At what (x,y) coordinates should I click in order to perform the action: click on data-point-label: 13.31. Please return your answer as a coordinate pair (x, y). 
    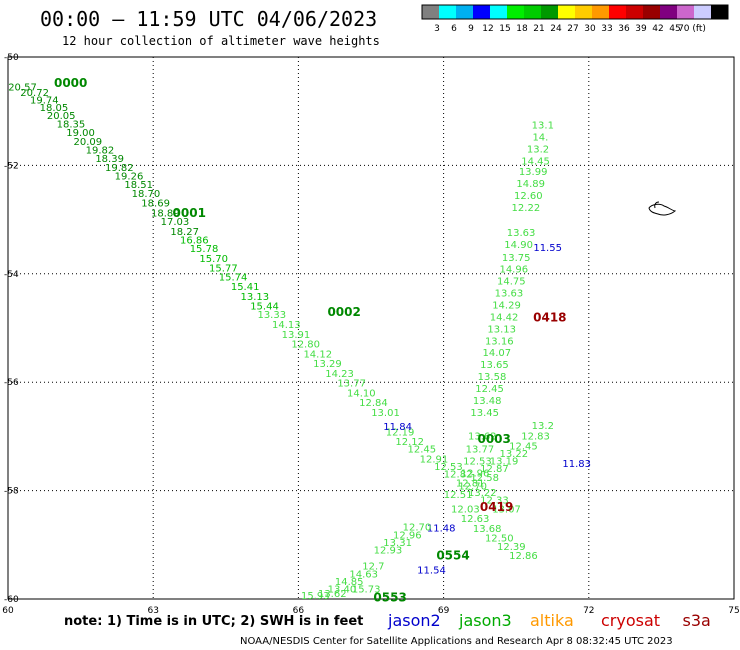
    Looking at the image, I should click on (397, 543).